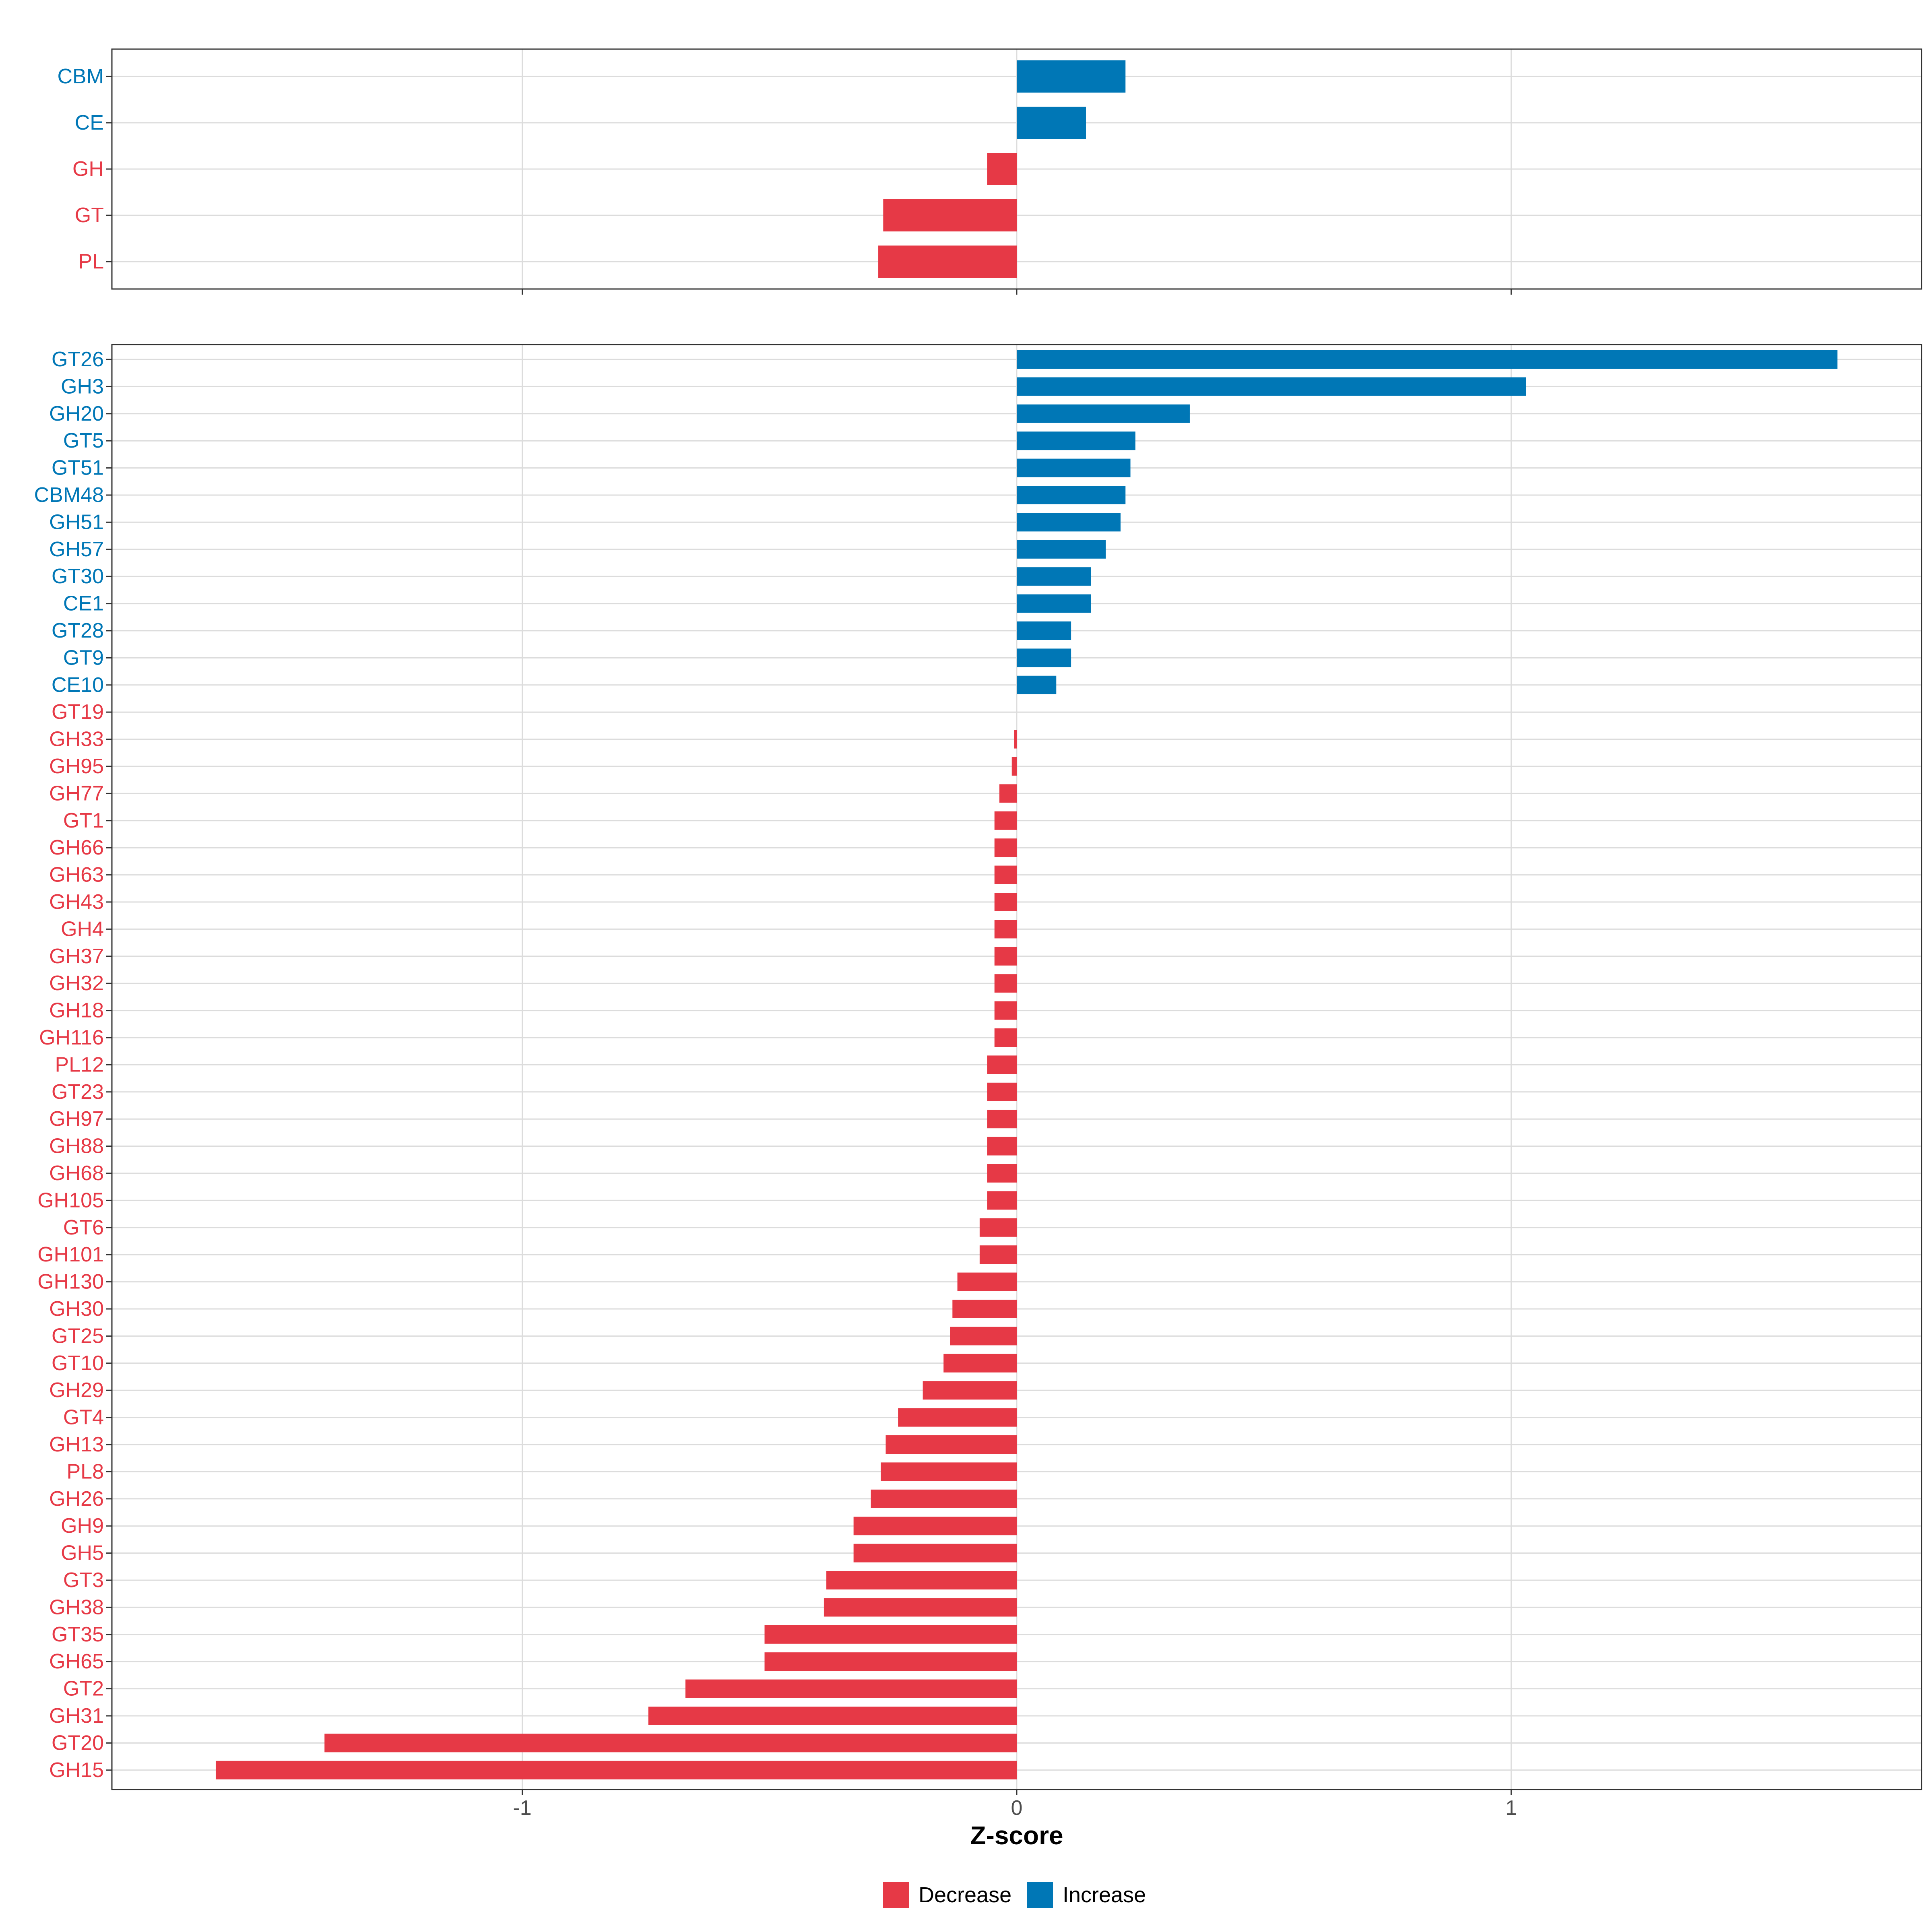 Image resolution: width=1932 pixels, height=1932 pixels. What do you see at coordinates (76, 1146) in the screenshot?
I see `y-tick-label: GH88` at bounding box center [76, 1146].